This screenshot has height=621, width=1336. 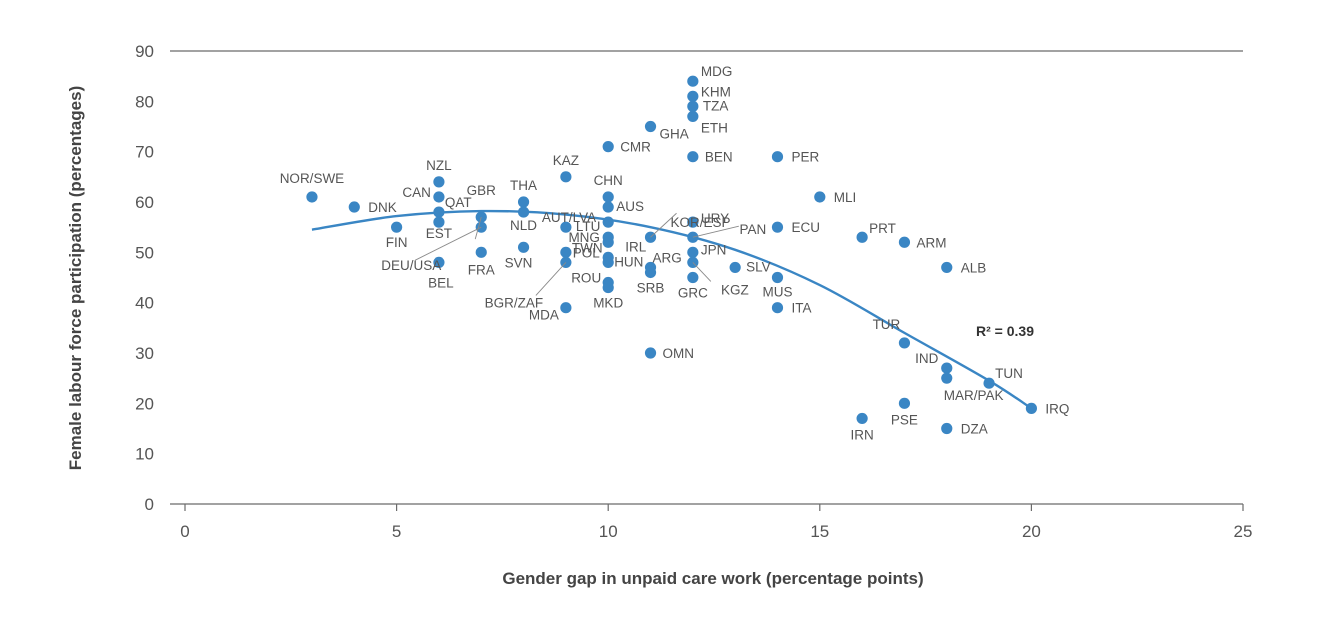 What do you see at coordinates (519, 262) in the screenshot?
I see `data-point-label: SVN` at bounding box center [519, 262].